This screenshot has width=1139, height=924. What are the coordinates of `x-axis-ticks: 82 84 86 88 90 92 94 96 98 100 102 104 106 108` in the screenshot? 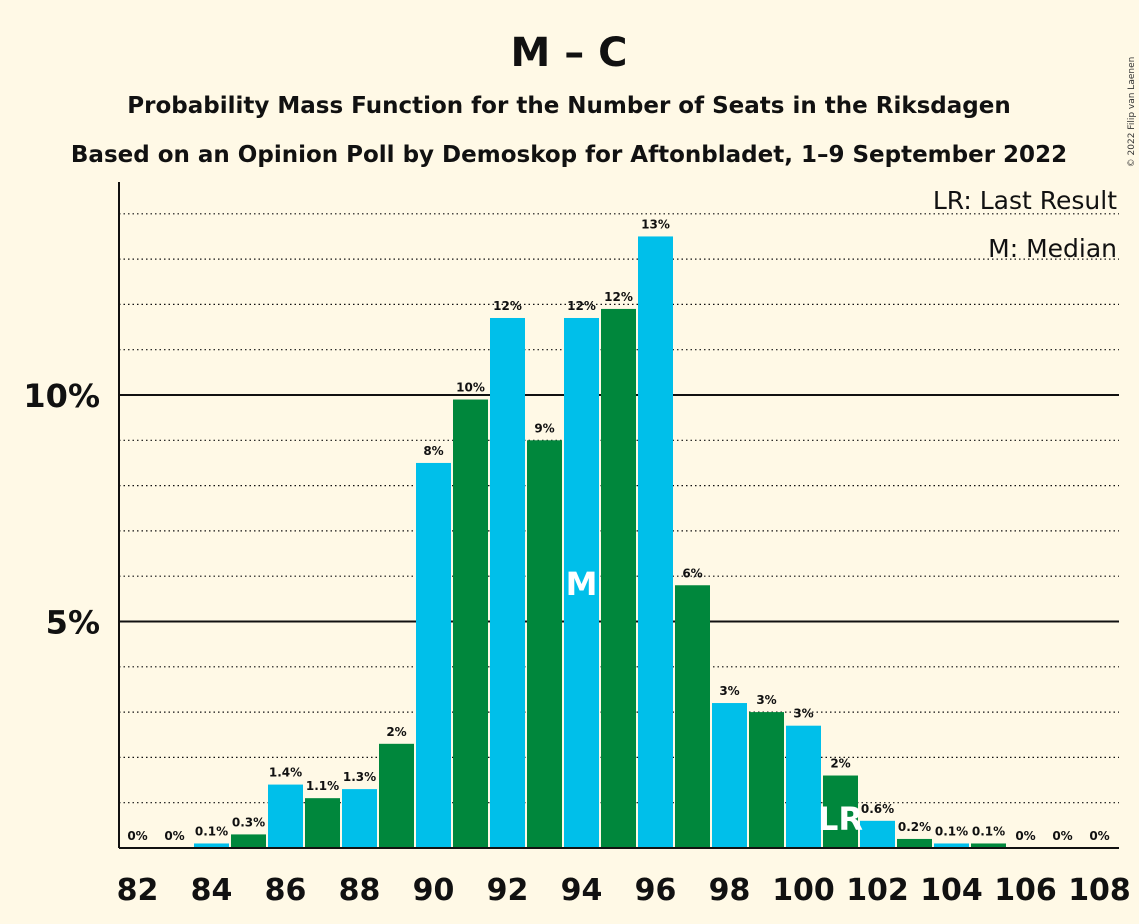 It's located at (624, 890).